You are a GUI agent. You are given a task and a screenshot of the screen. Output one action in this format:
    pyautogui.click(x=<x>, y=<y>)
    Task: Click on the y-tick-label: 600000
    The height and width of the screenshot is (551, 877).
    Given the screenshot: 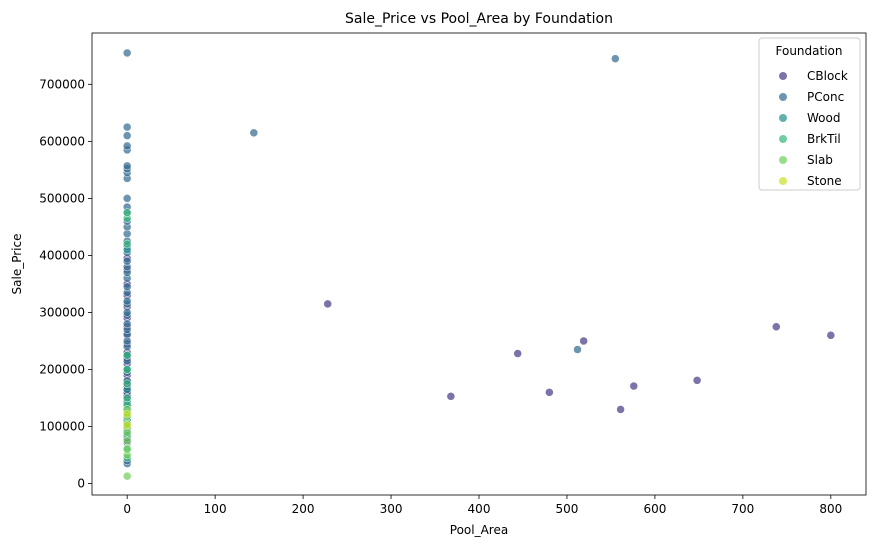 What is the action you would take?
    pyautogui.click(x=62, y=141)
    